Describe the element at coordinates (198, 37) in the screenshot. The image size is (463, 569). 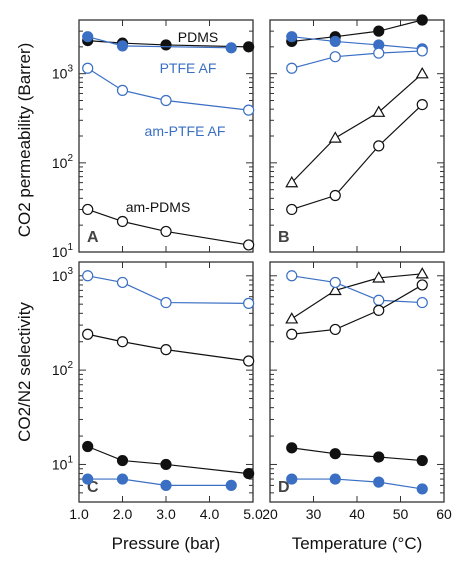
I see `series-annotation: PDMS` at that location.